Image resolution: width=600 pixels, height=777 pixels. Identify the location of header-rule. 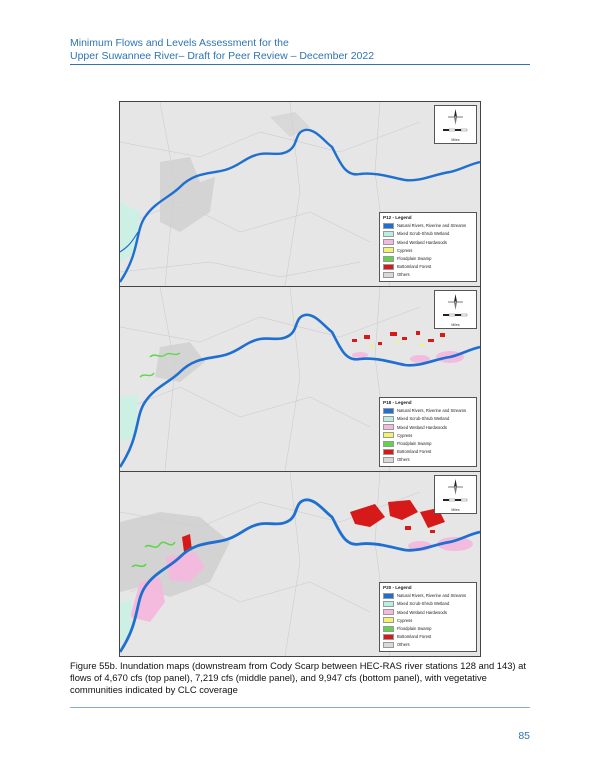
(300, 64).